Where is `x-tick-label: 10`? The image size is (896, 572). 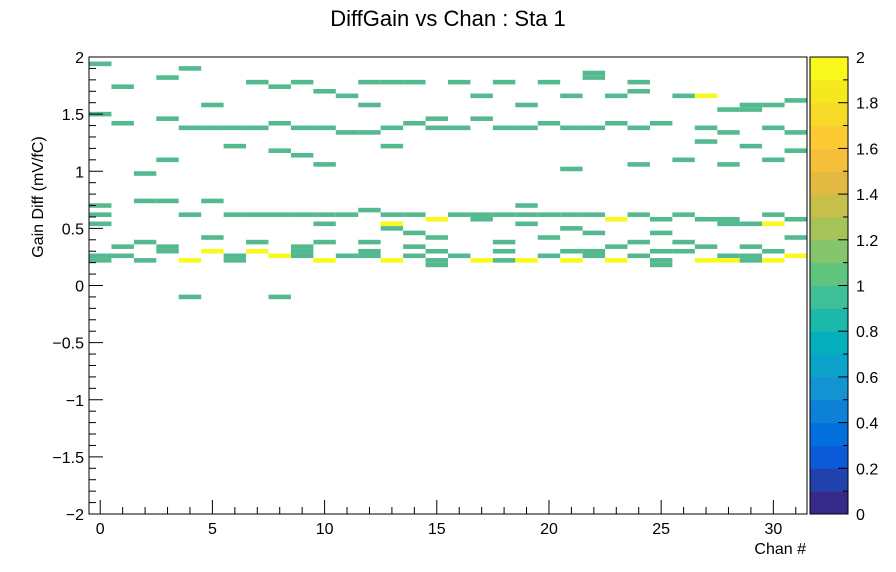 x-tick-label: 10 is located at coordinates (325, 529).